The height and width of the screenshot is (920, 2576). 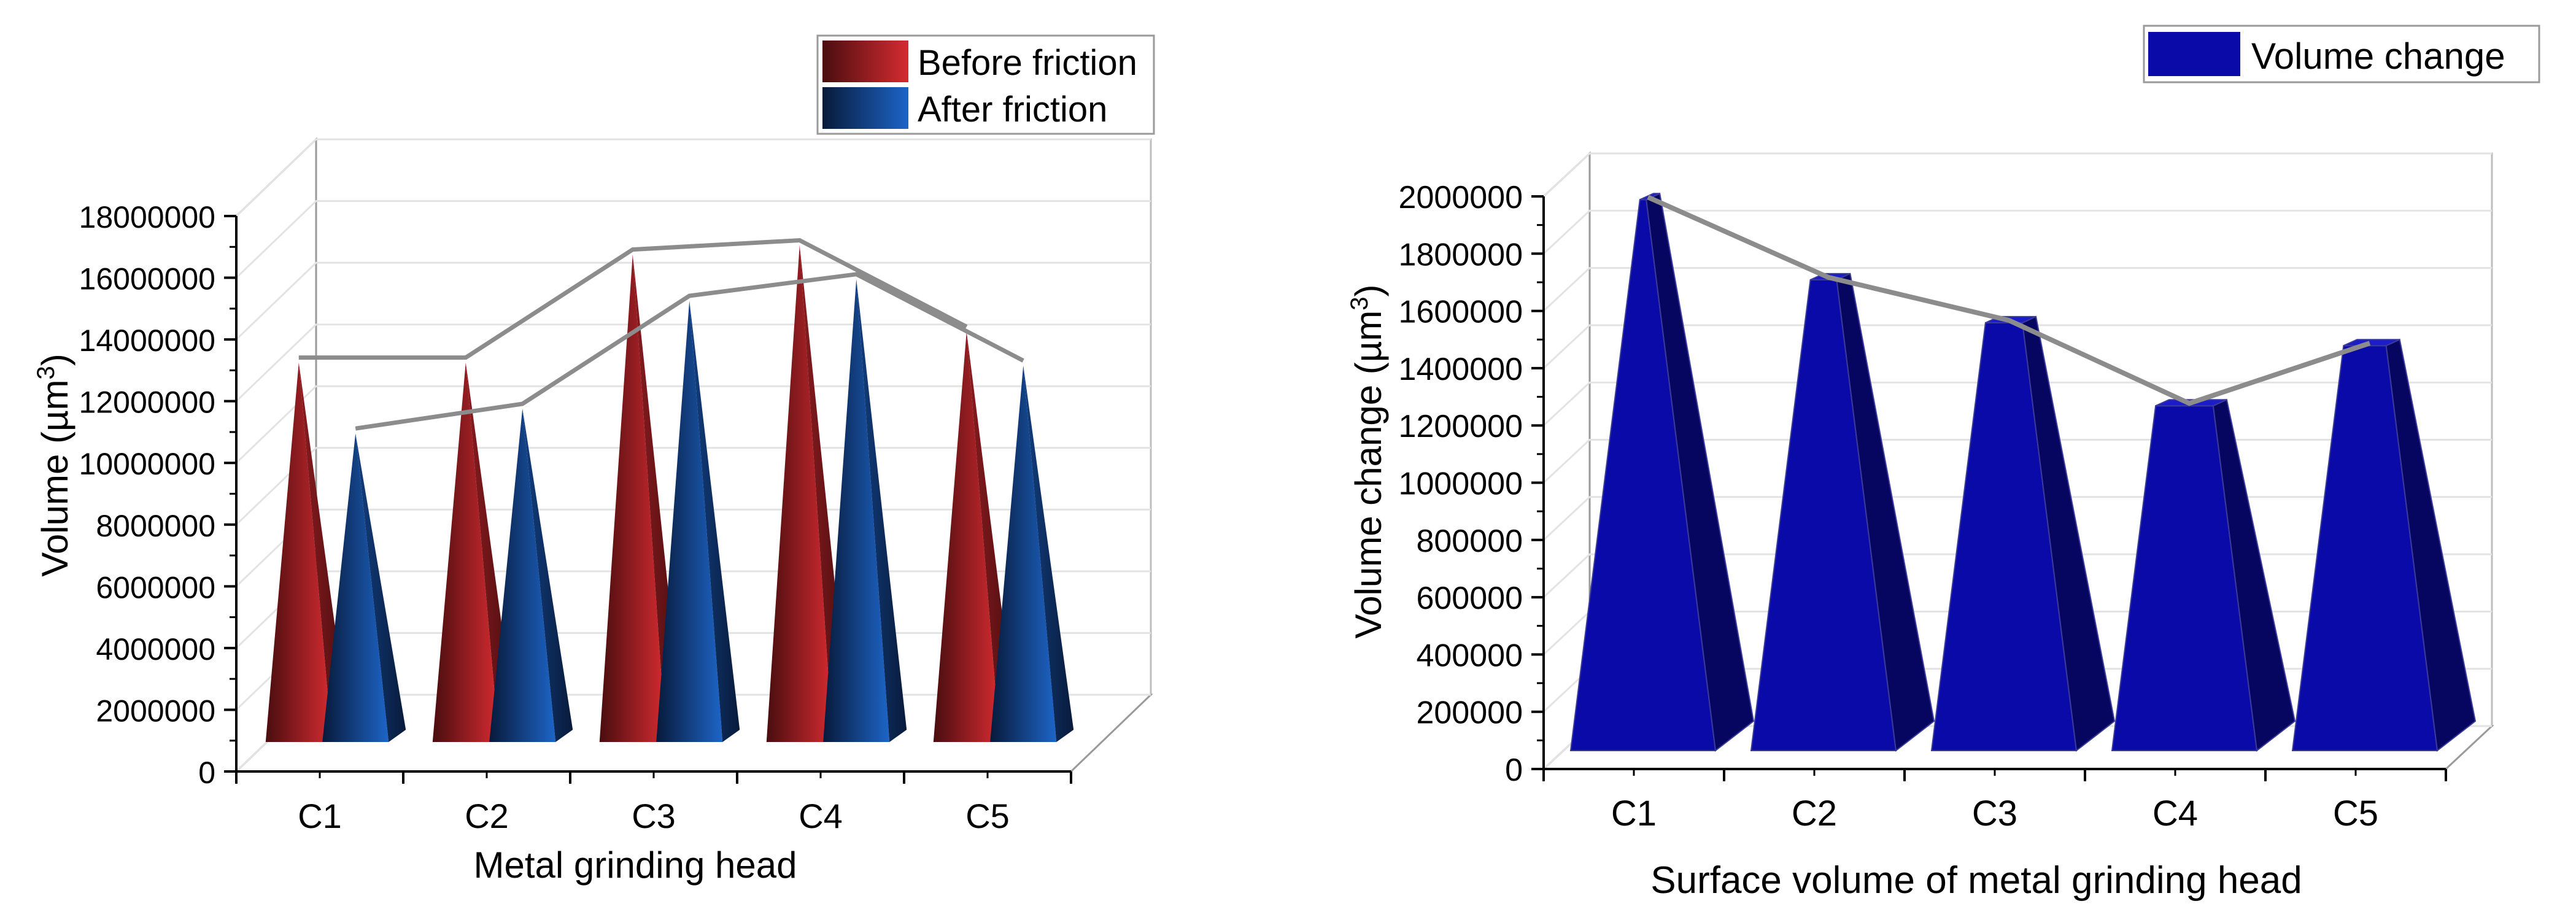 What do you see at coordinates (865, 61) in the screenshot?
I see `legend-swatch-before-friction` at bounding box center [865, 61].